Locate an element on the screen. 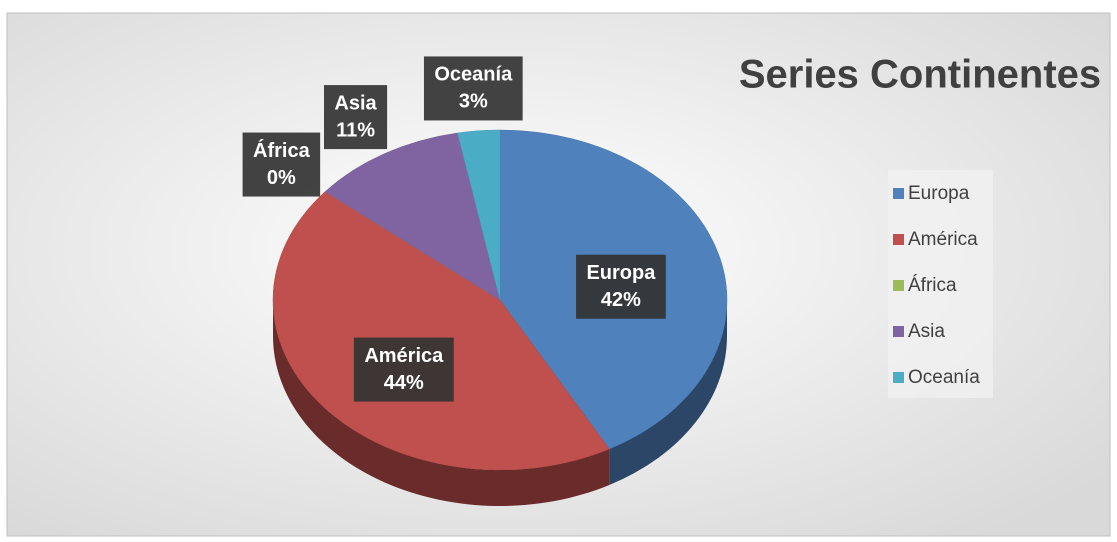 The width and height of the screenshot is (1117, 542). chart-title: Series Continentes is located at coordinates (920, 75).